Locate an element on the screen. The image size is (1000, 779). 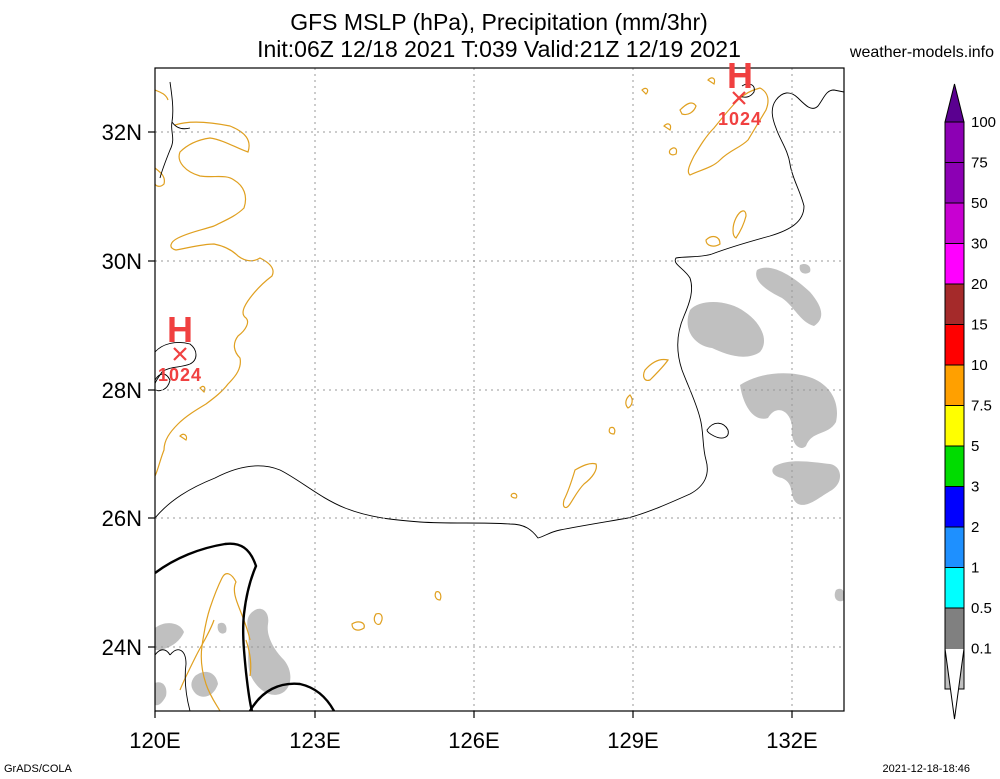
colorbar-label: 15 is located at coordinates (979, 325).